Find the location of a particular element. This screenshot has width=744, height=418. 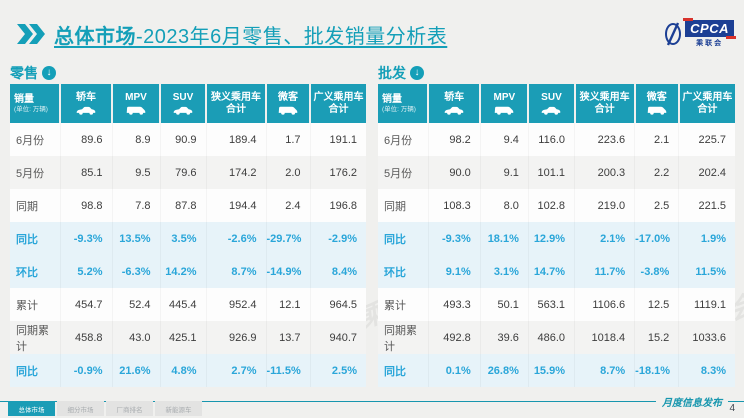

cell-value: 191.1 is located at coordinates (343, 139).